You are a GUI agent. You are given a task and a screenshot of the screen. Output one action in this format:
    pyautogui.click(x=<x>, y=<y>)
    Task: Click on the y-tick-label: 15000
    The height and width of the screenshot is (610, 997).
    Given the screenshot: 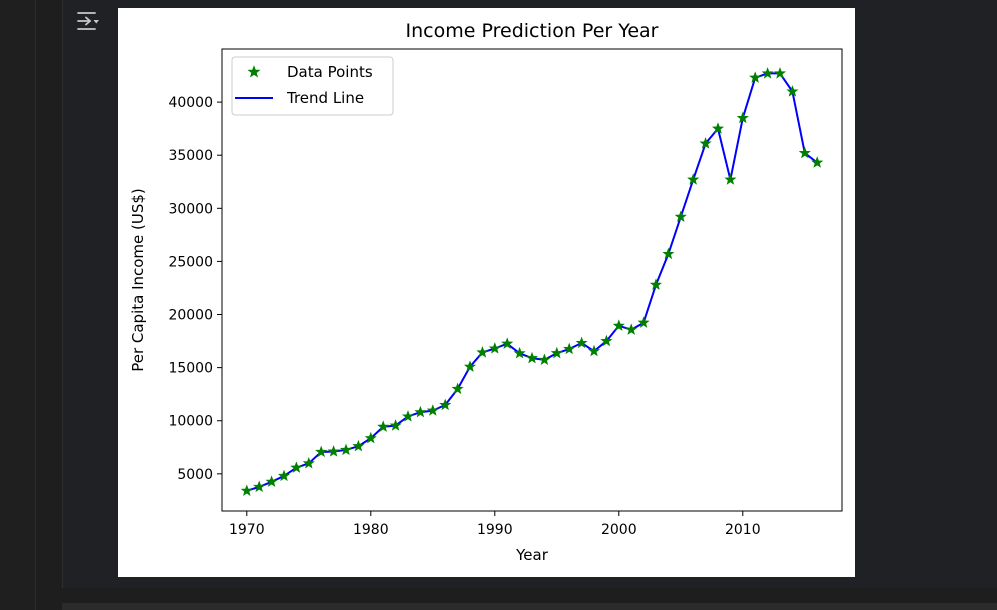 What is the action you would take?
    pyautogui.click(x=190, y=369)
    